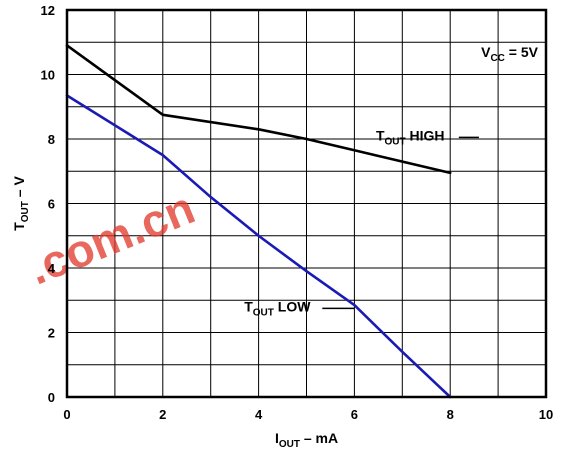  Describe the element at coordinates (450, 414) in the screenshot. I see `x-tick-label: 8` at that location.